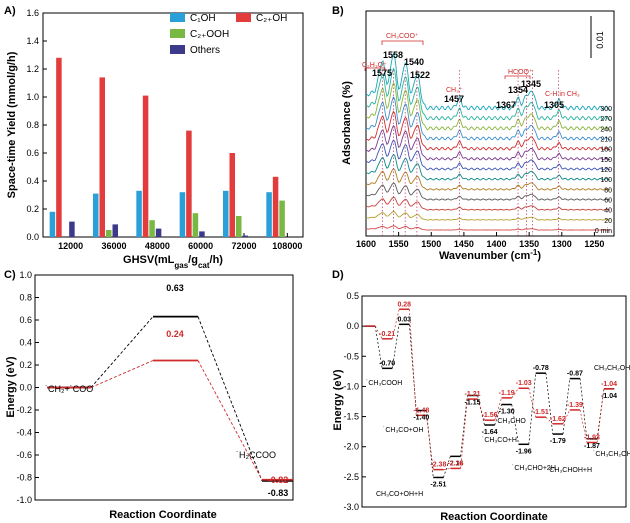 Image resolution: width=630 pixels, height=523 pixels. What do you see at coordinates (534, 468) in the screenshot?
I see `species-label-d: ˙CH₃CHO+2H` at bounding box center [534, 468].